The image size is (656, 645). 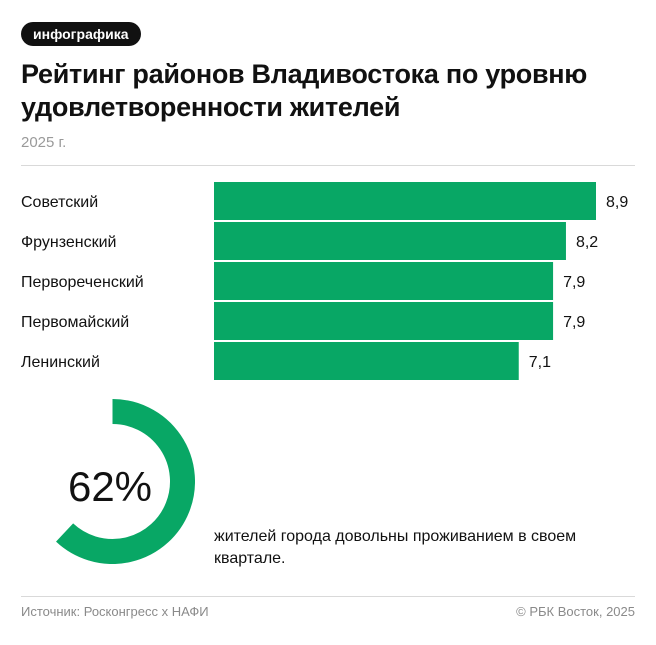 I want to click on value-label: 8,2, so click(x=587, y=242).